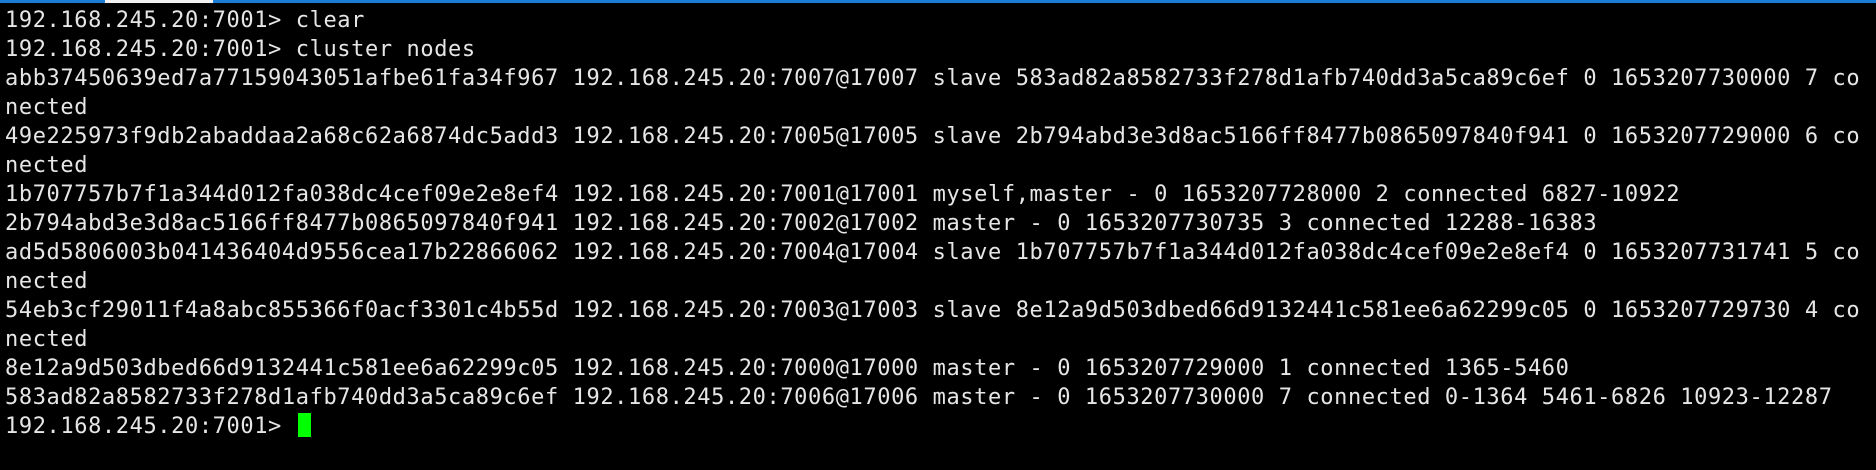 The width and height of the screenshot is (1876, 470). What do you see at coordinates (240, 49) in the screenshot?
I see `terminal-line: 192.168.245.20:7001> cluster nodes` at bounding box center [240, 49].